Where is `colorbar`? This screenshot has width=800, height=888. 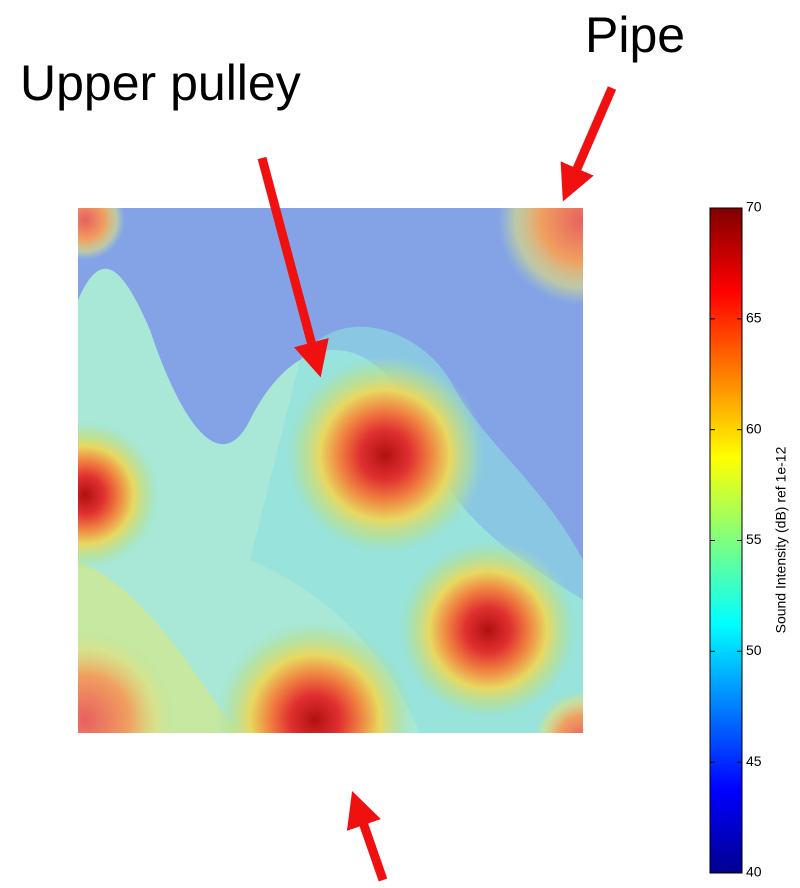 colorbar is located at coordinates (726, 540).